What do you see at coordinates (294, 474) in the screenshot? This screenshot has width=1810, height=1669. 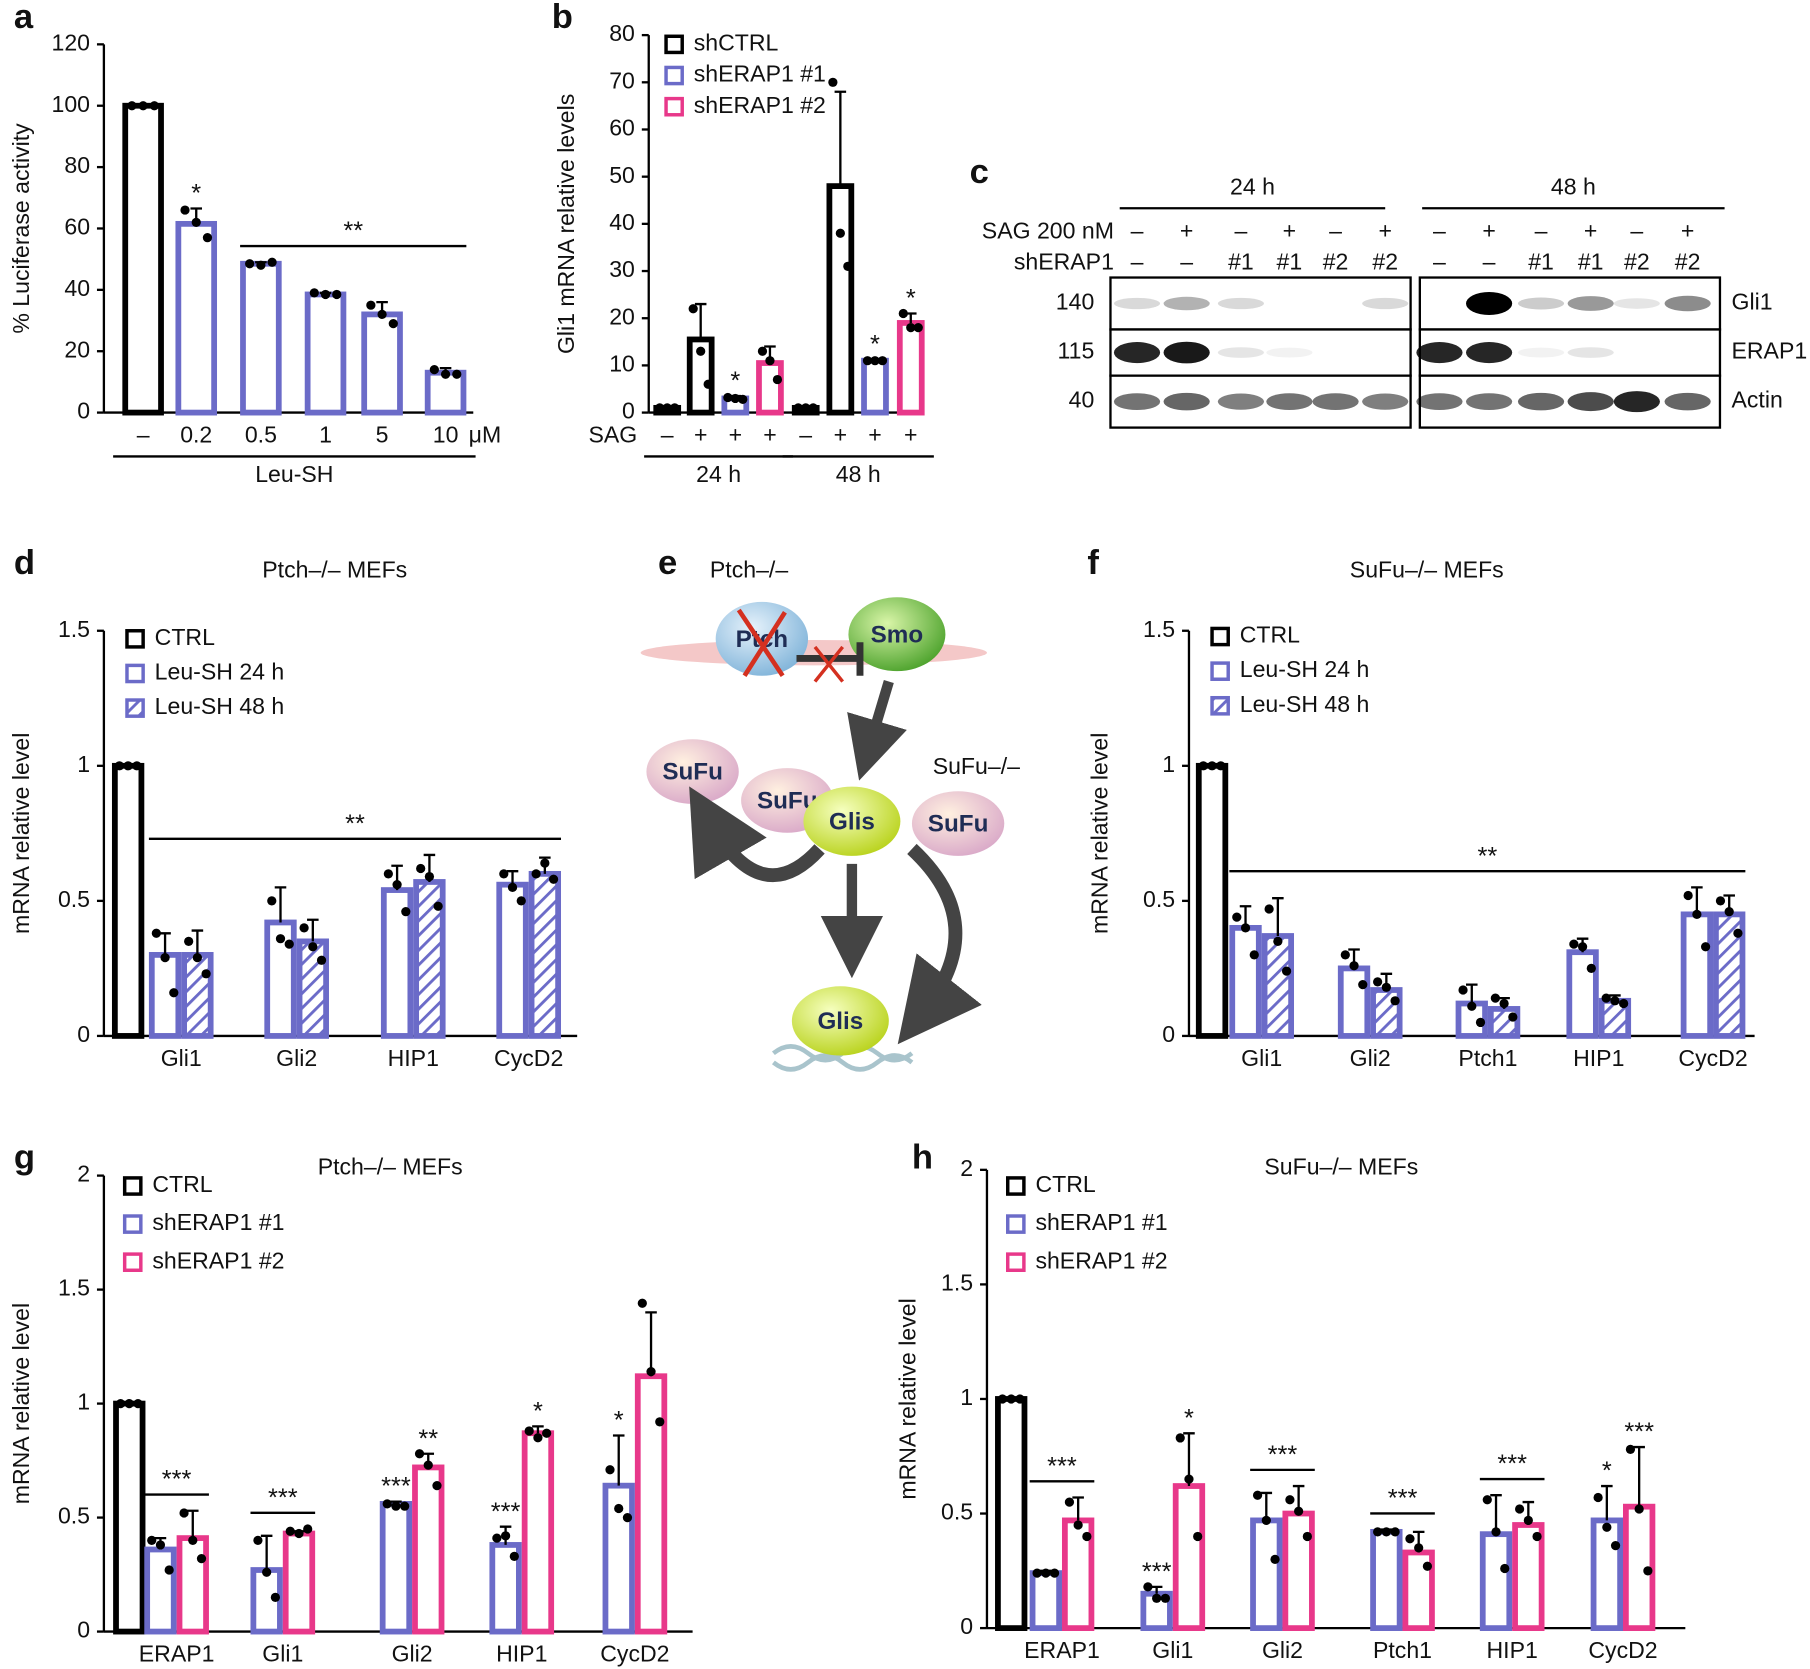 I see `group-label: Leu-SH` at bounding box center [294, 474].